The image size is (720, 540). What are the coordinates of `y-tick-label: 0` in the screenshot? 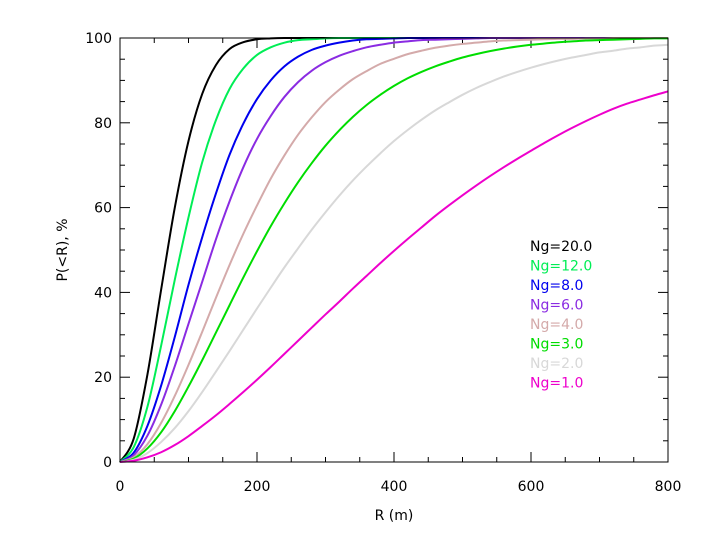 It's located at (107, 463).